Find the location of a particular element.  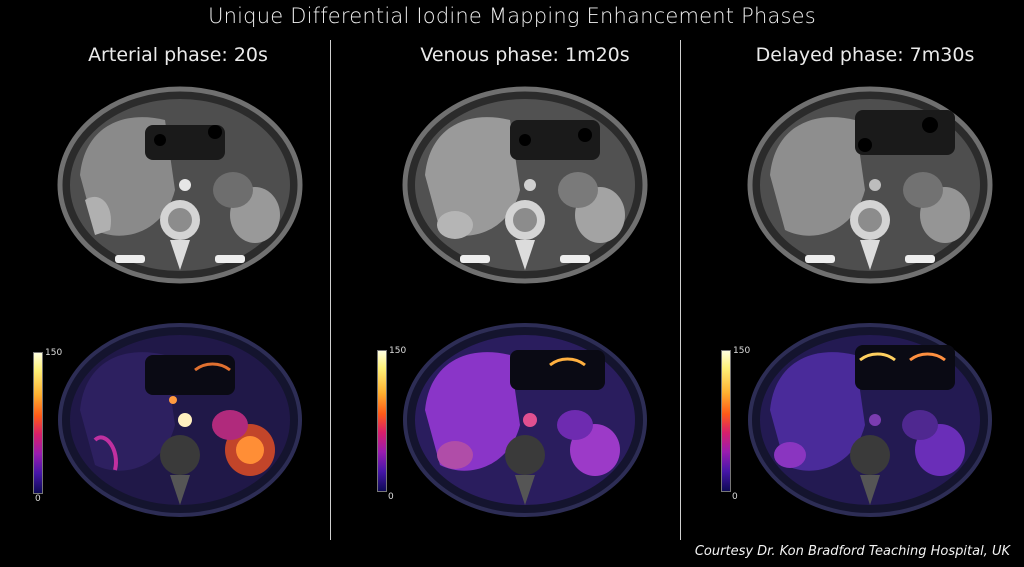

colour-scale-bar-arterial is located at coordinates (38, 423).